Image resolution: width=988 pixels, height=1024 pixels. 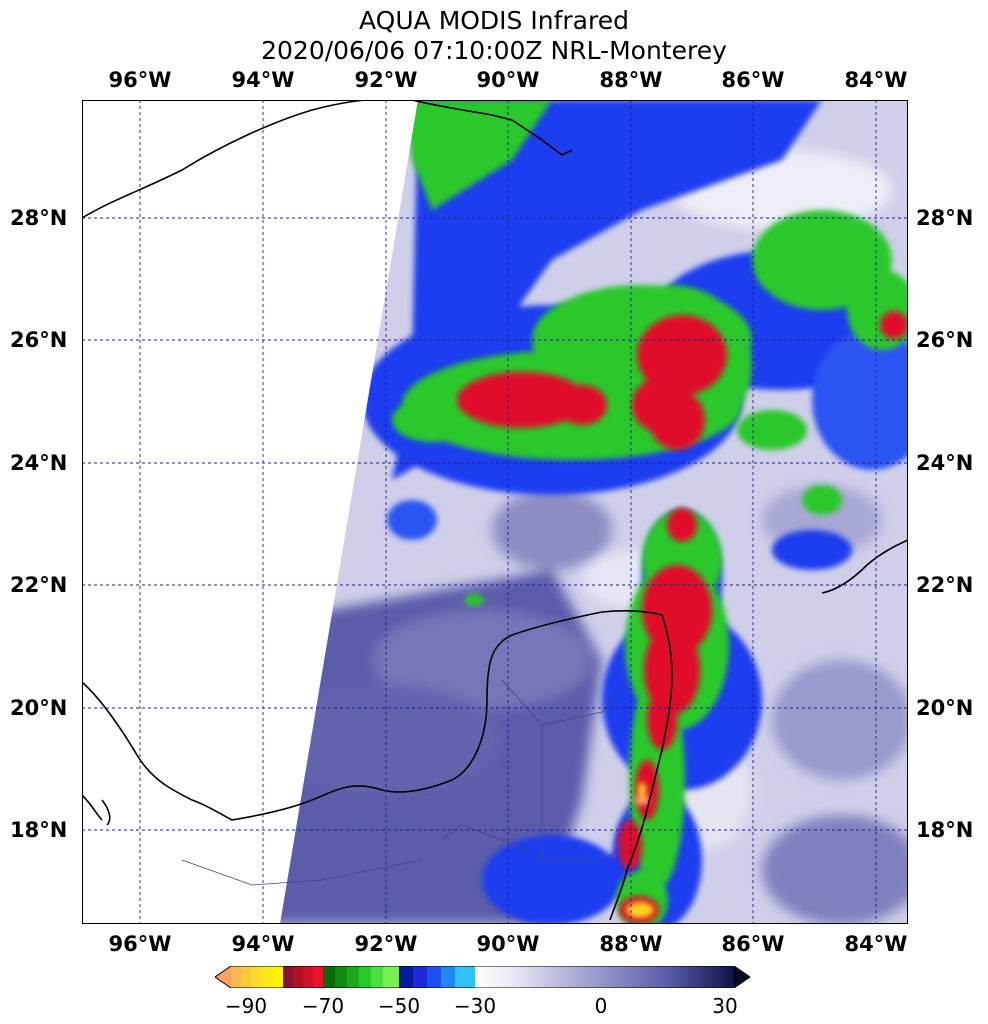 I want to click on bottom-lon-label-88w: 88°W, so click(x=631, y=944).